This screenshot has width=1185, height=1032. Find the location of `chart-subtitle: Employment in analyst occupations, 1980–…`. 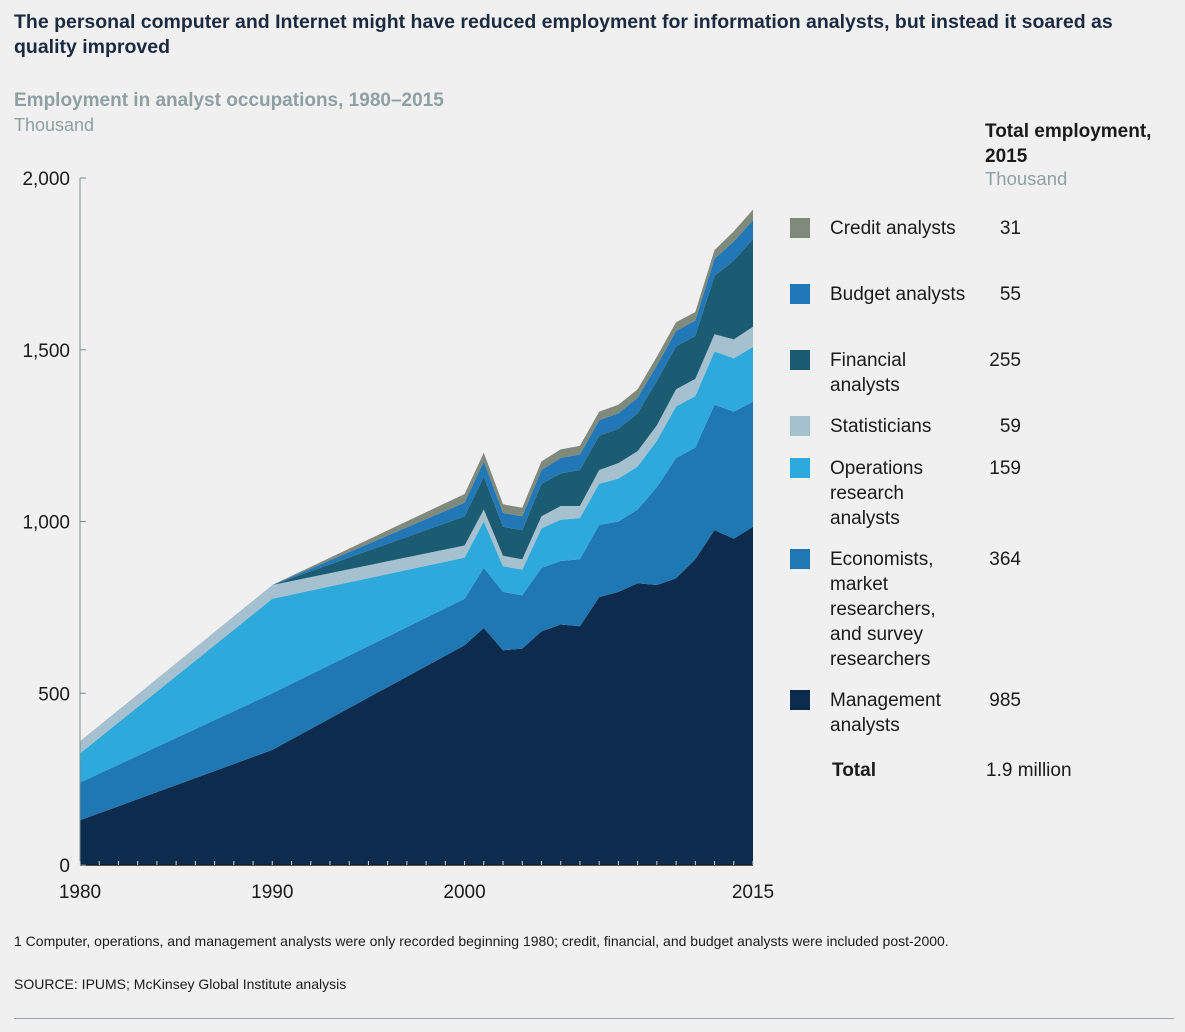

chart-subtitle: Employment in analyst occupations, 1980–… is located at coordinates (229, 100).